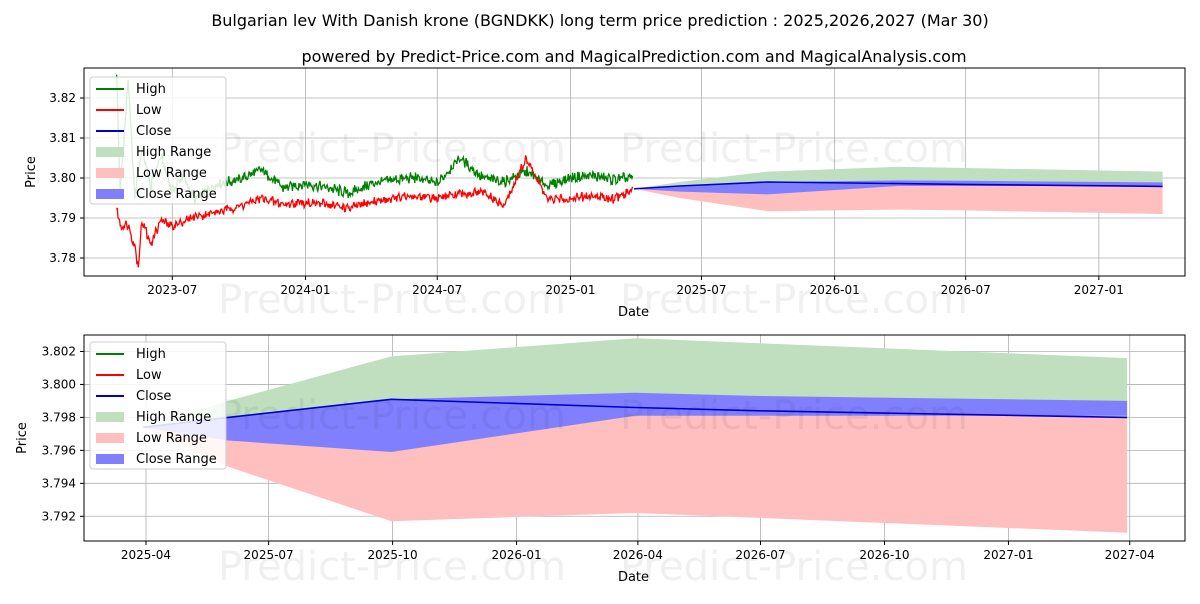 The image size is (1200, 604). What do you see at coordinates (884, 555) in the screenshot?
I see `x-tick-label: 2026-10` at bounding box center [884, 555].